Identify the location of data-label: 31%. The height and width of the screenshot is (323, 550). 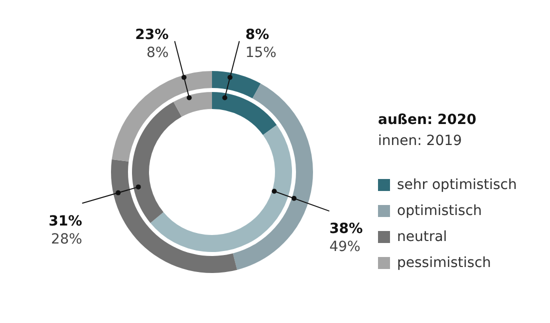
(65, 221).